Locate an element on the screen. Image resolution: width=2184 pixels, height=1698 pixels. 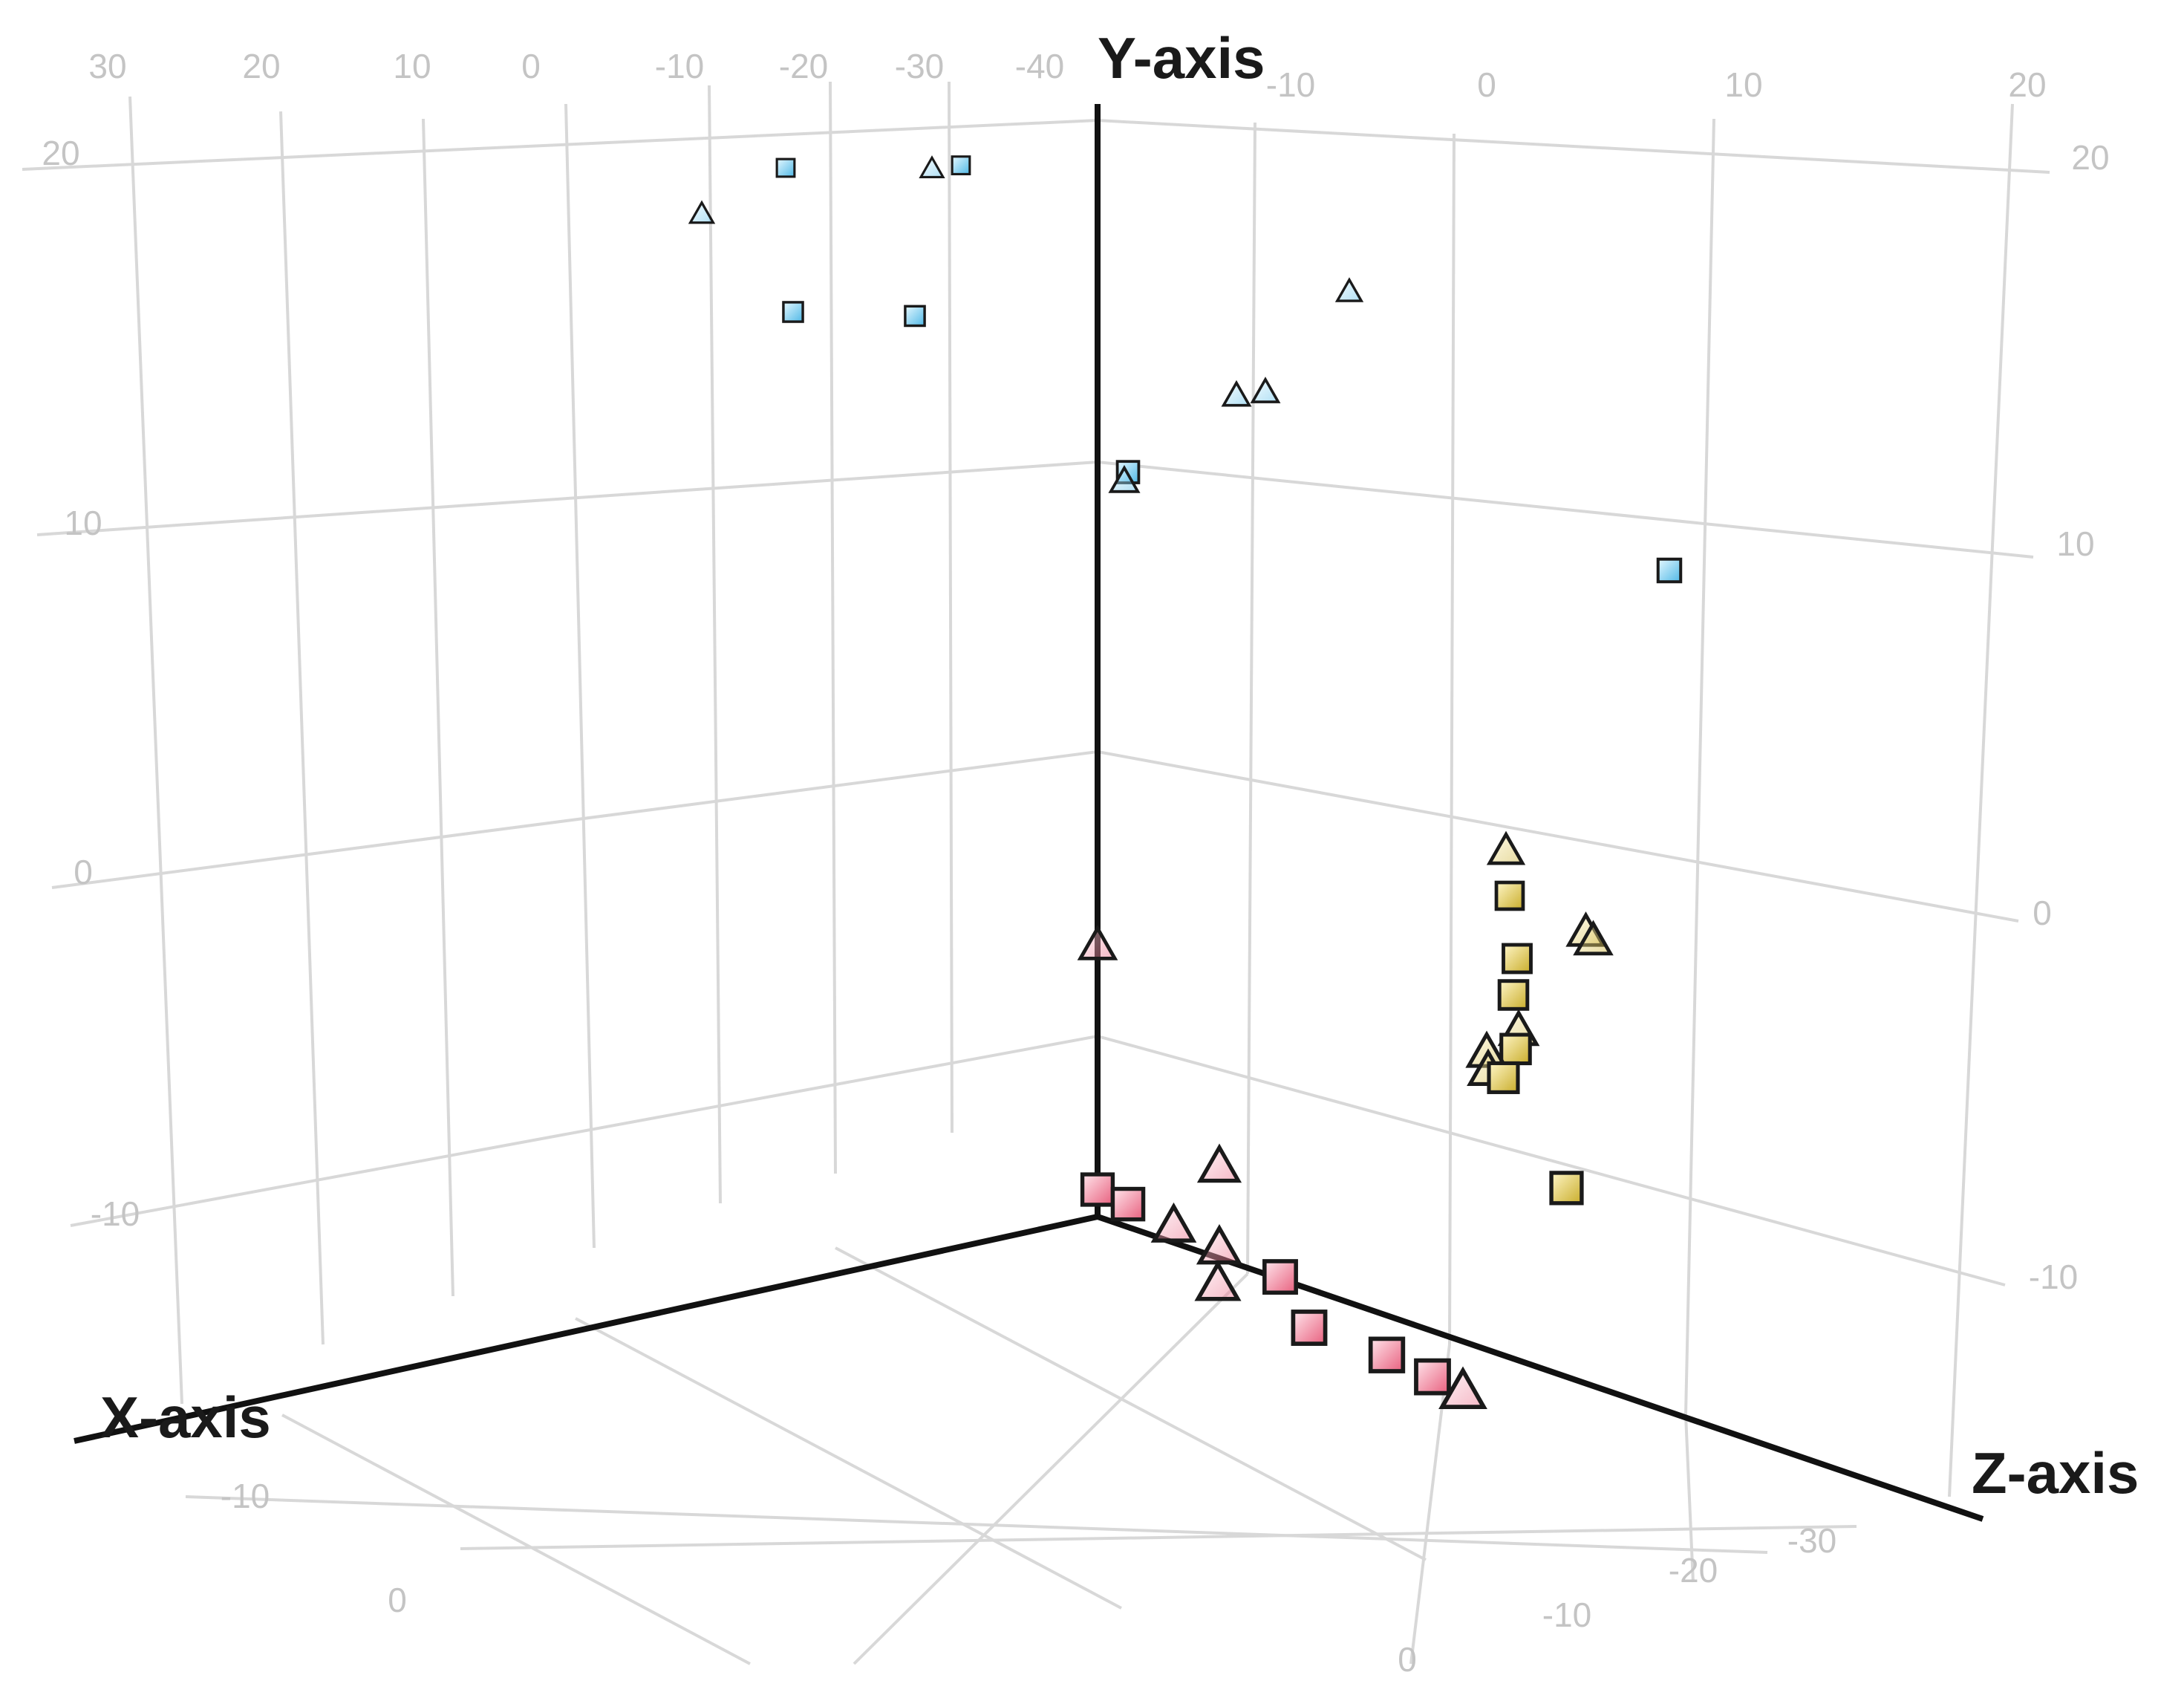
z-floor-tick-label: -30 is located at coordinates (1812, 1540).